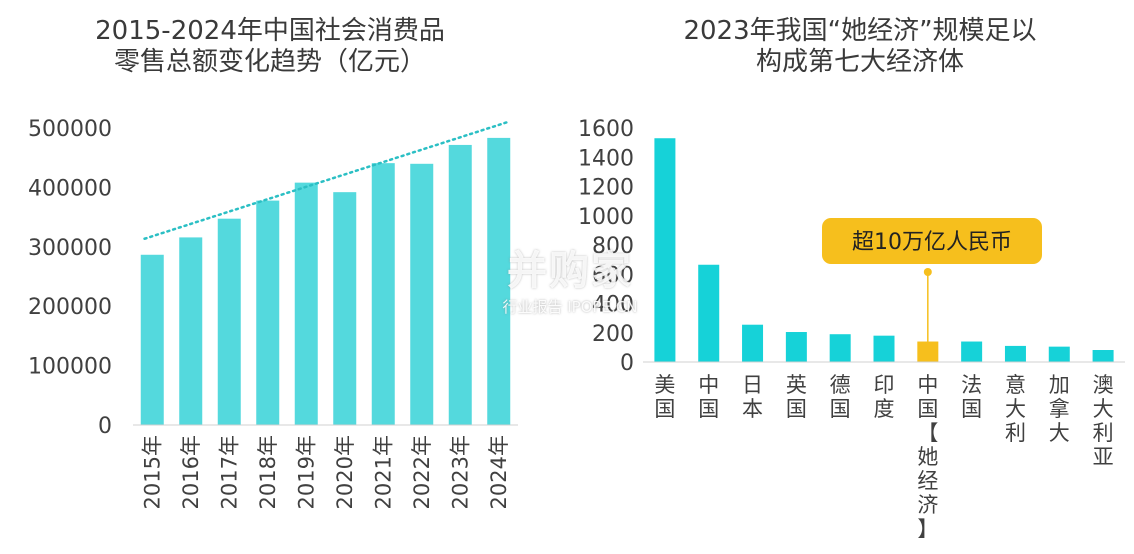 The width and height of the screenshot is (1134, 554). Describe the element at coordinates (613, 334) in the screenshot. I see `y-tick-label: 200` at that location.